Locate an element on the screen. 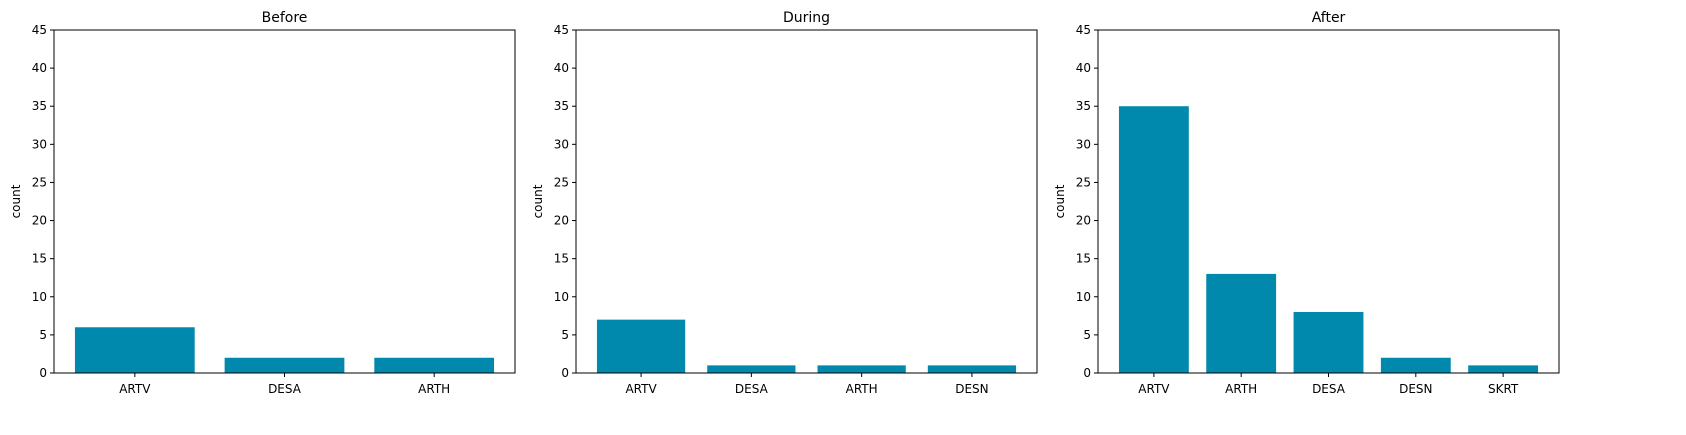  chart-title: After is located at coordinates (1329, 18).